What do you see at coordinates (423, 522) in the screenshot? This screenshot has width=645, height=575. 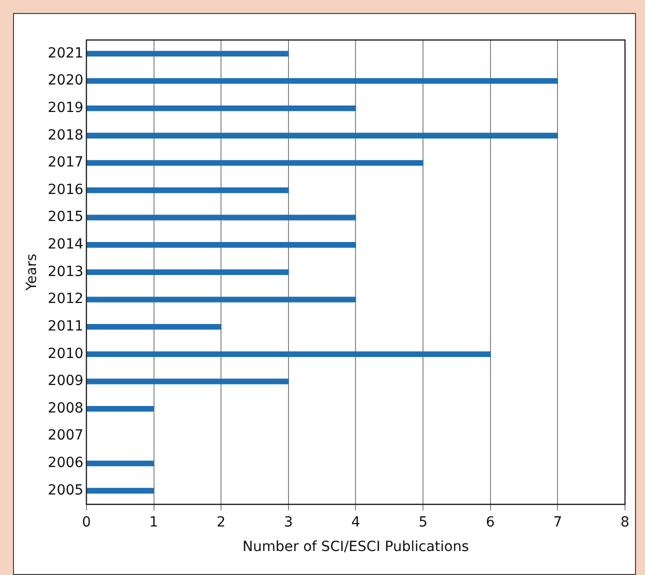 I see `x-tick-label: 5` at bounding box center [423, 522].